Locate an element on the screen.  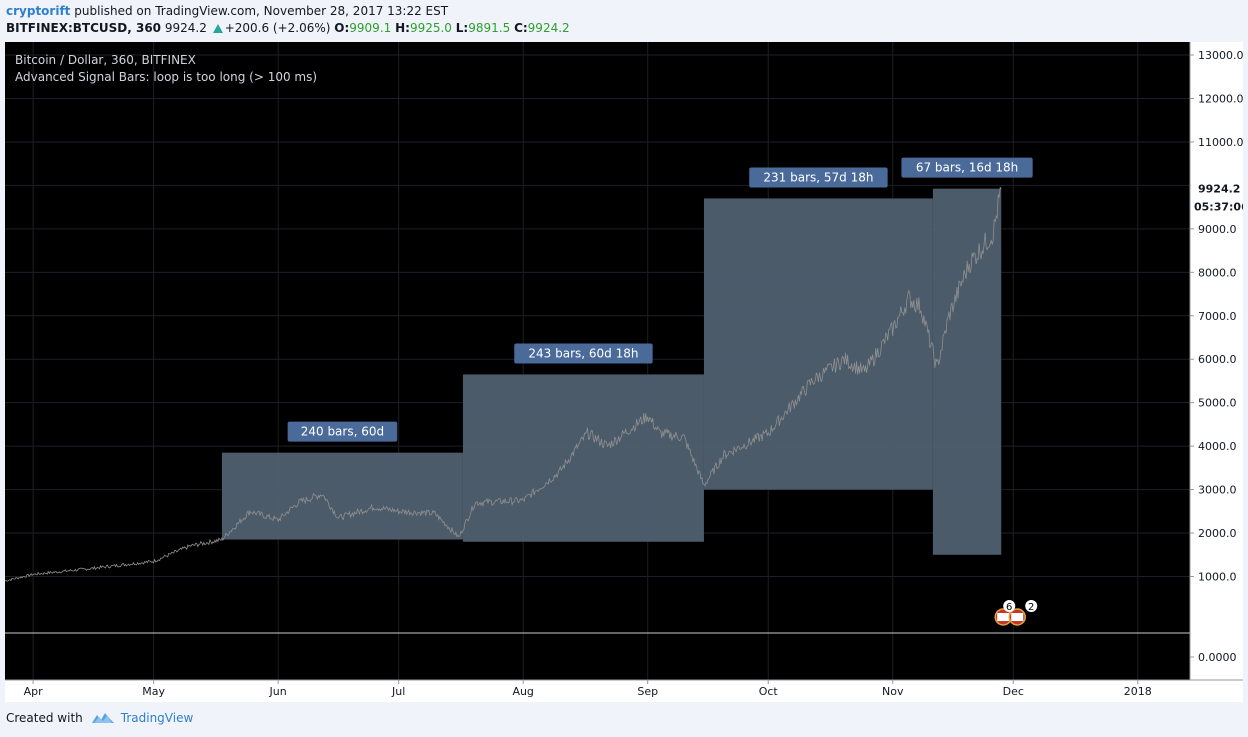
price-tick-label: 13000.0 is located at coordinates (1220, 55).